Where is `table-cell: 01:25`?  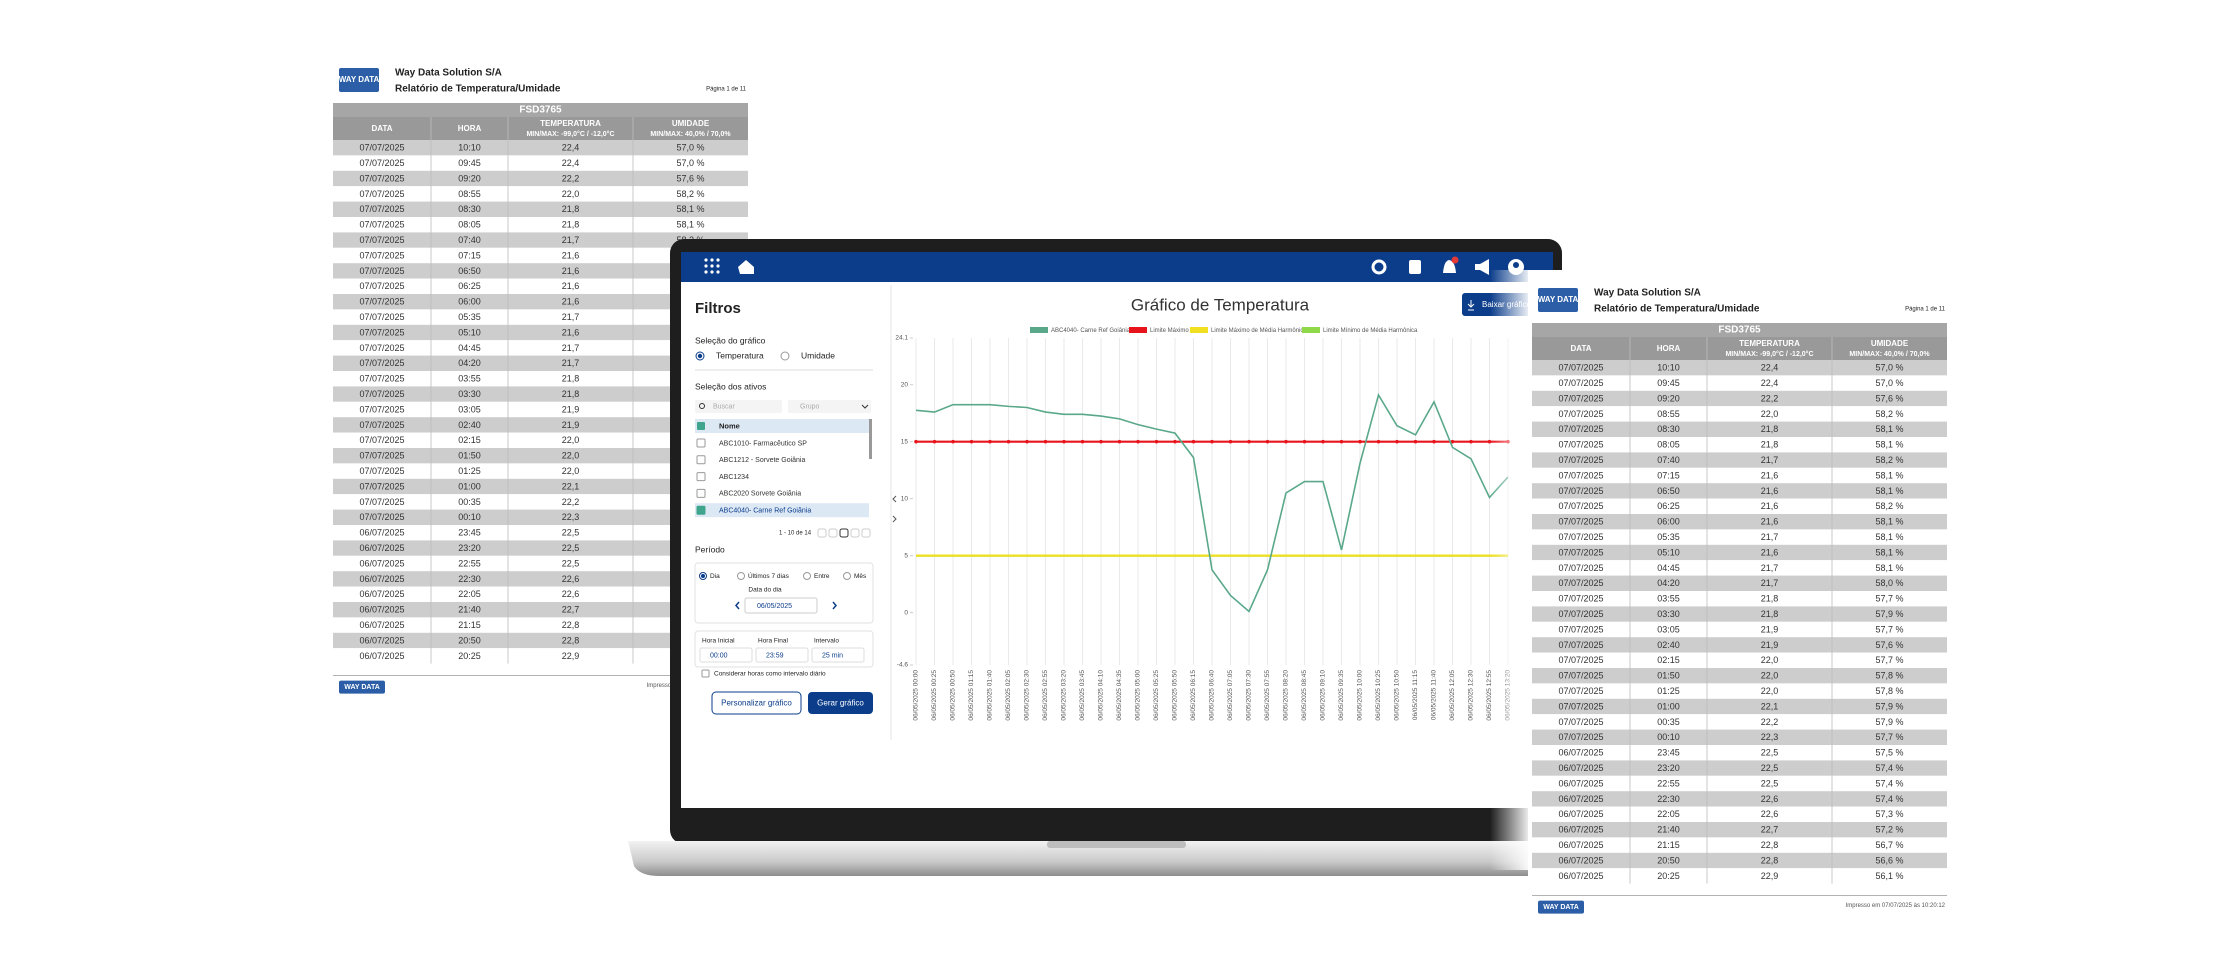 table-cell: 01:25 is located at coordinates (1668, 691).